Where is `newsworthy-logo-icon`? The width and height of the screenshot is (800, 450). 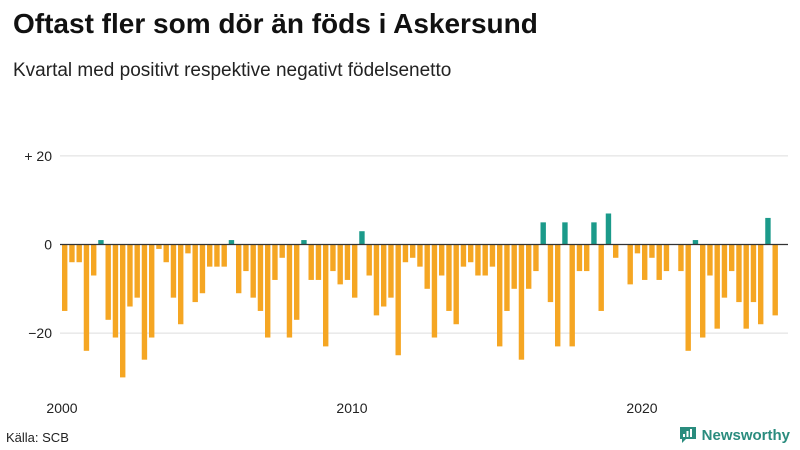 newsworthy-logo-icon is located at coordinates (687, 435).